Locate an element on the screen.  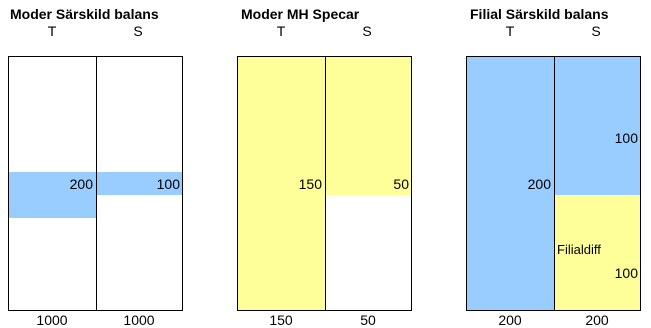
panel-2-col-s-header: S is located at coordinates (367, 31).